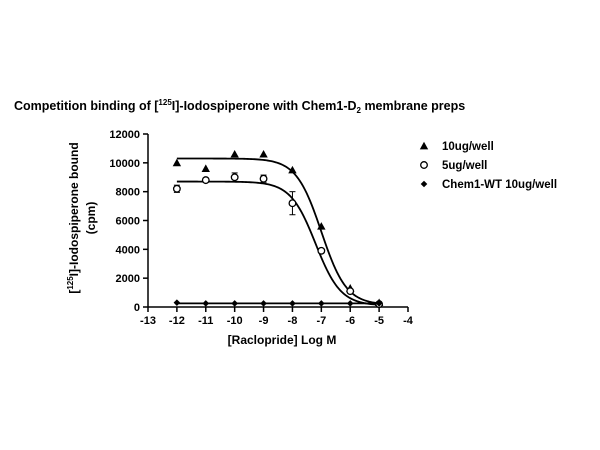  I want to click on y-title-mid: I]-Iodospiperone bound, so click(74, 209).